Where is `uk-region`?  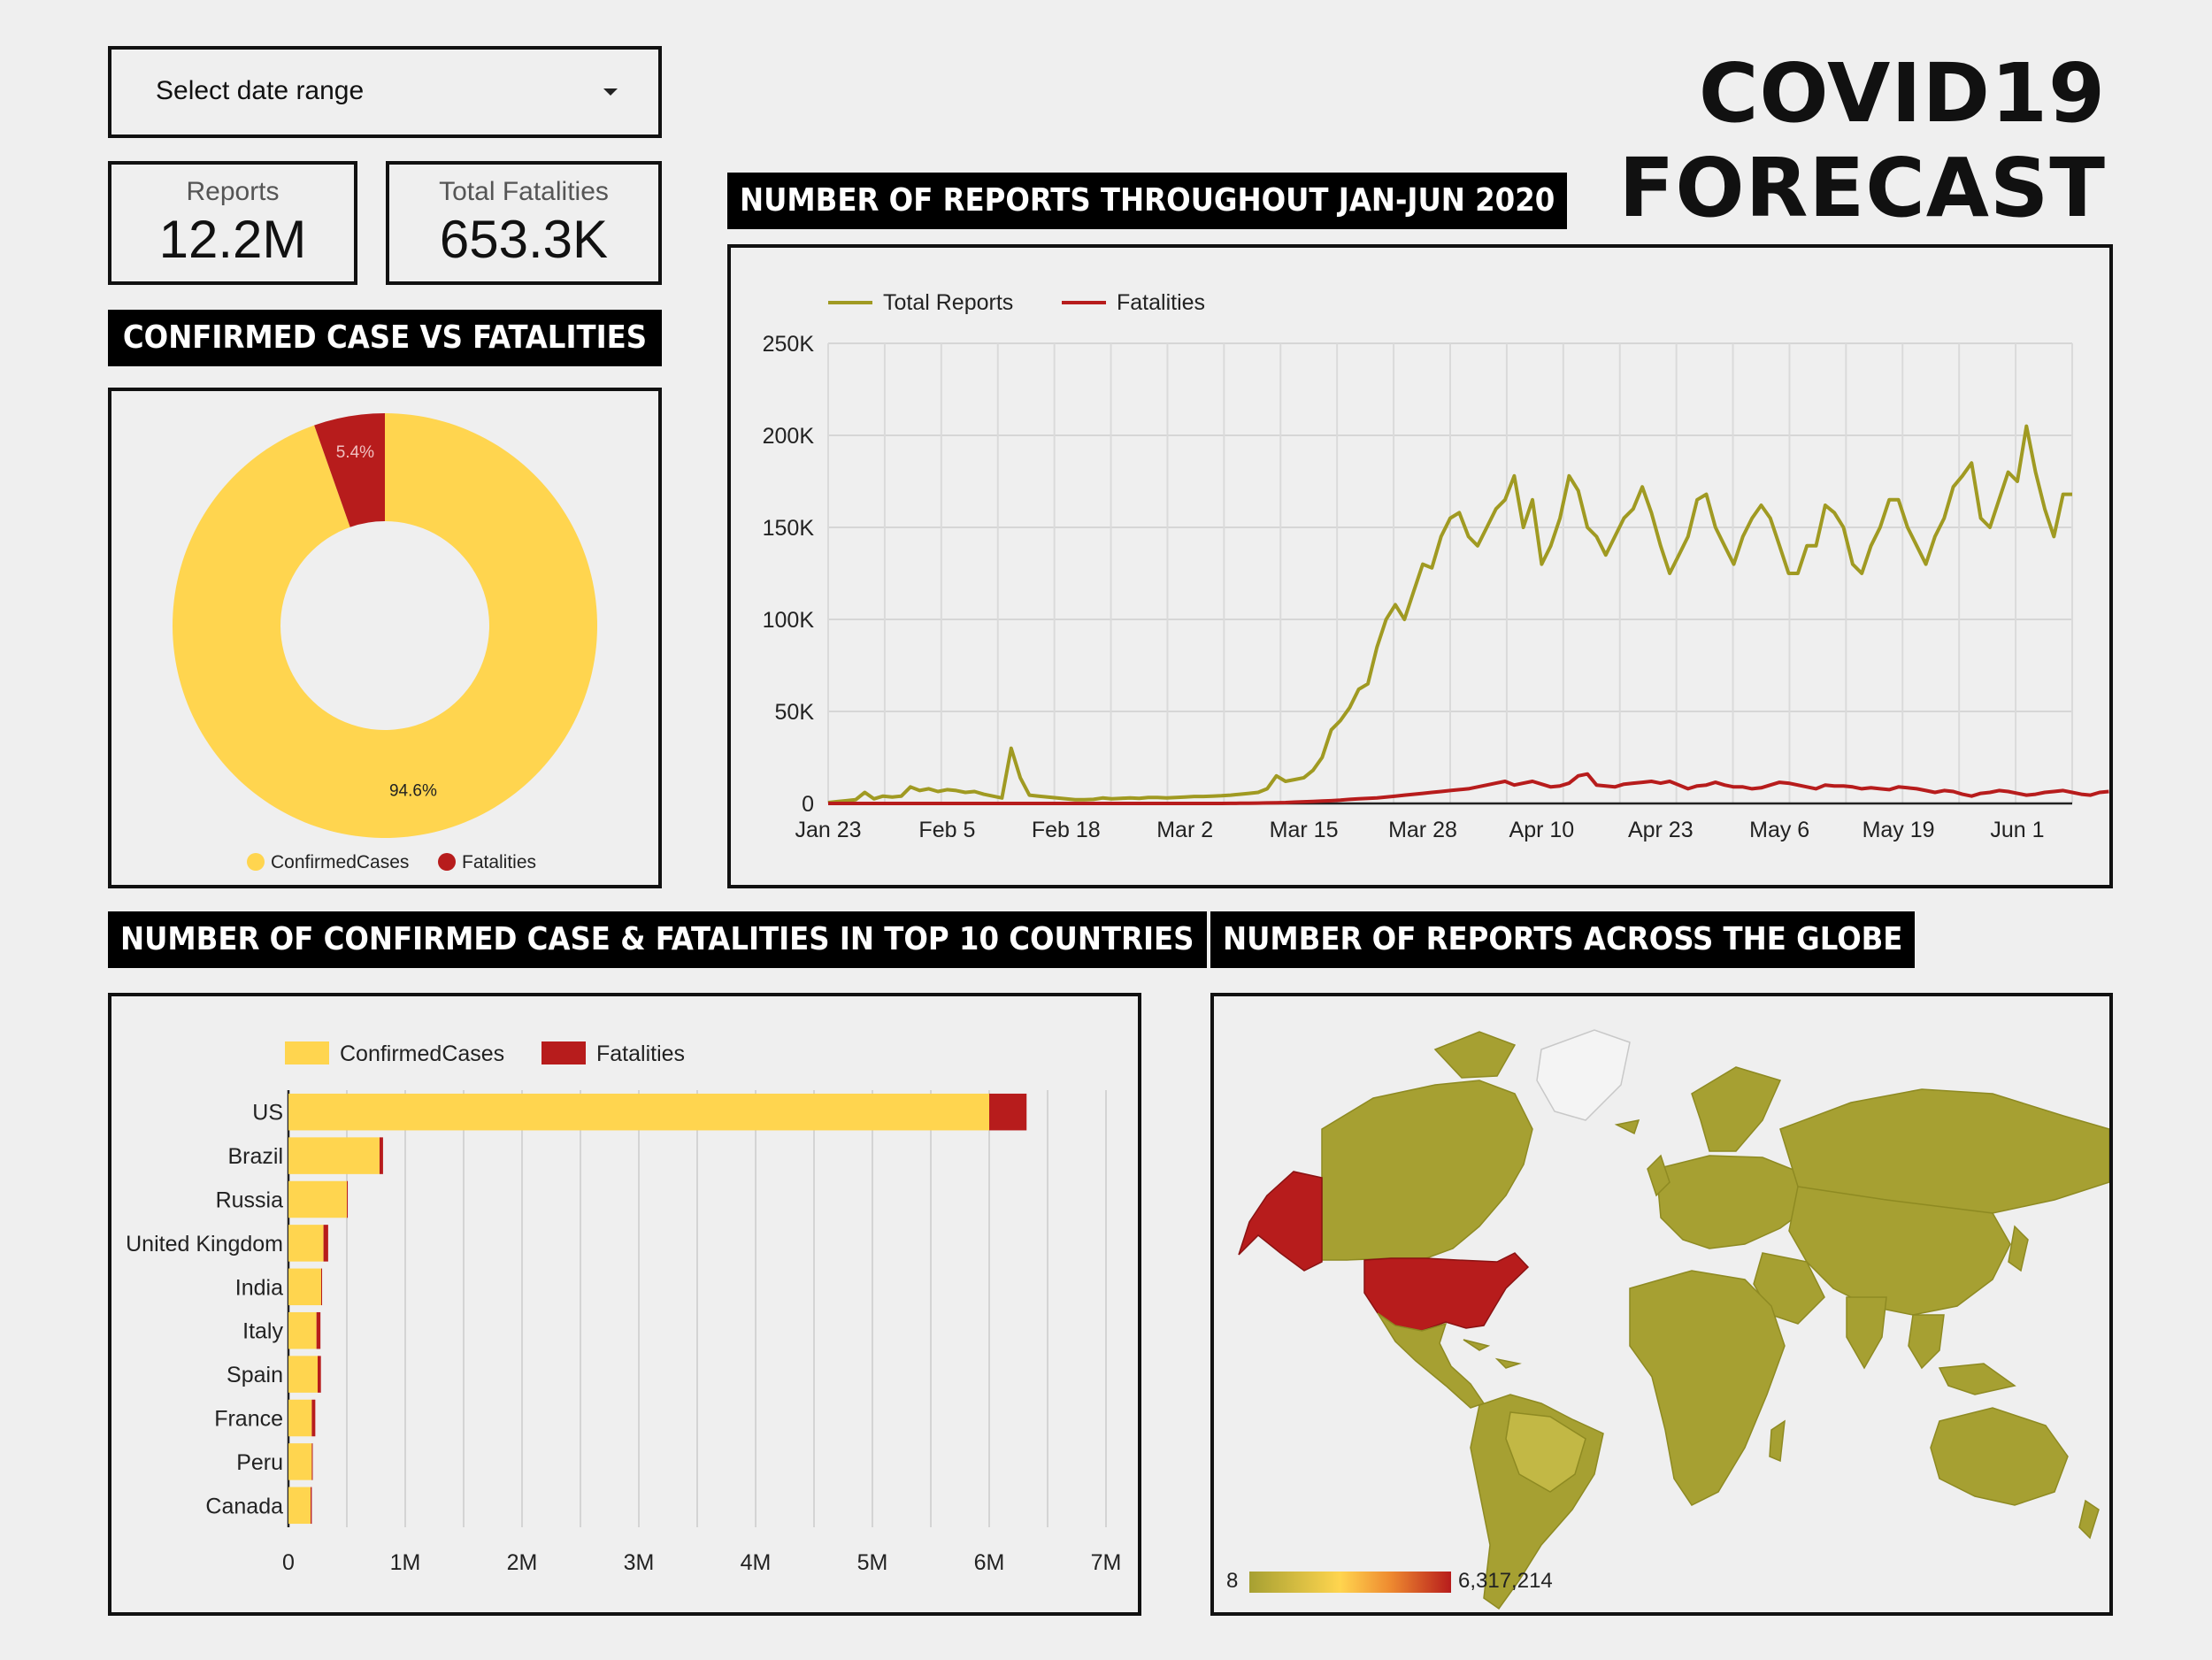 uk-region is located at coordinates (1642, 1158).